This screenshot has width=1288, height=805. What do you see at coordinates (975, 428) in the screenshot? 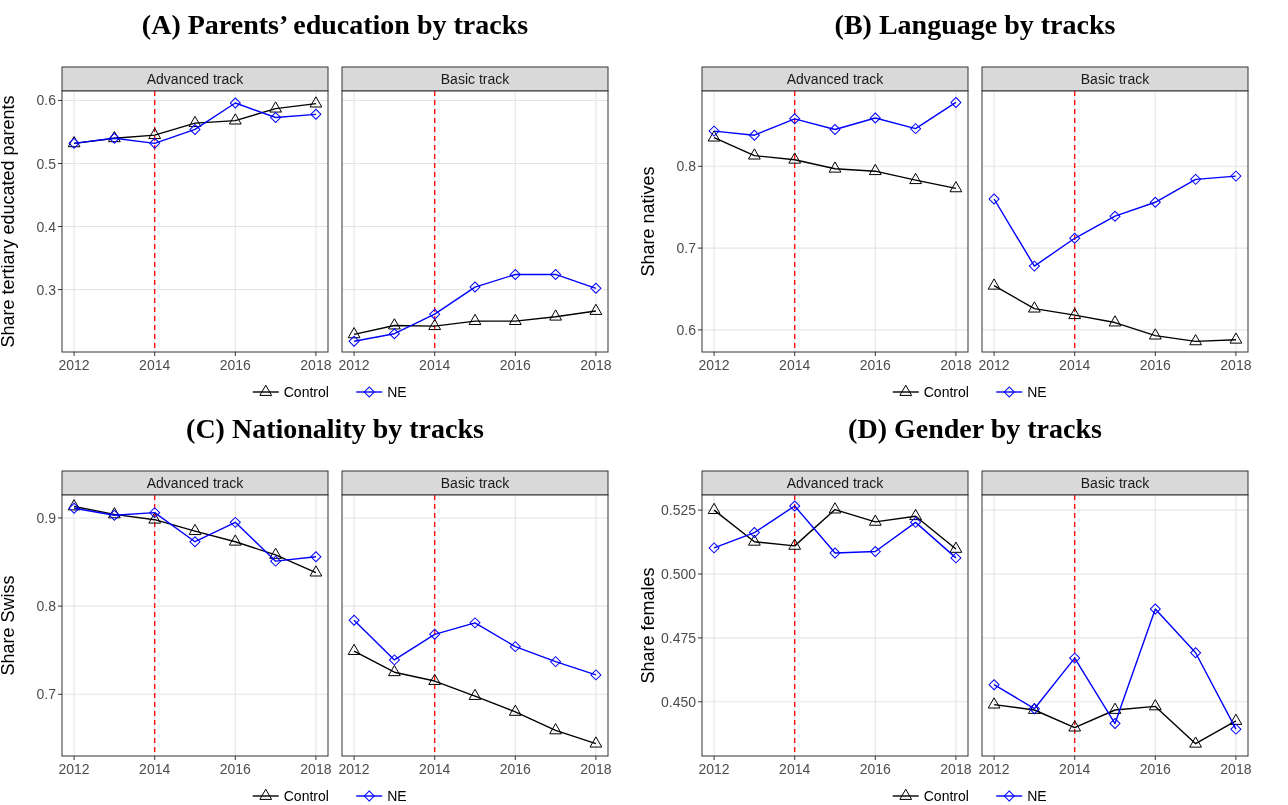
I see `chart-title: (D) Gender by tracks` at bounding box center [975, 428].